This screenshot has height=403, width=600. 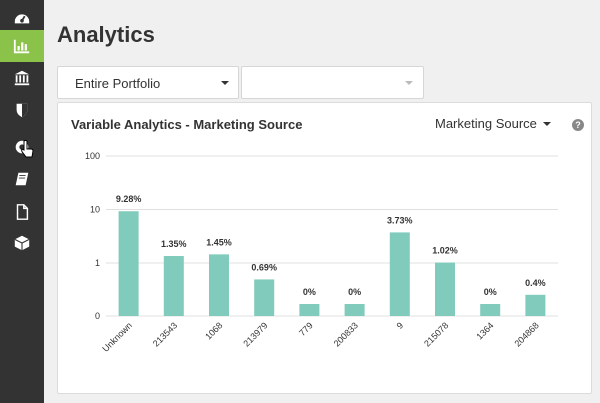 What do you see at coordinates (306, 329) in the screenshot?
I see `x-tick-label: 779` at bounding box center [306, 329].